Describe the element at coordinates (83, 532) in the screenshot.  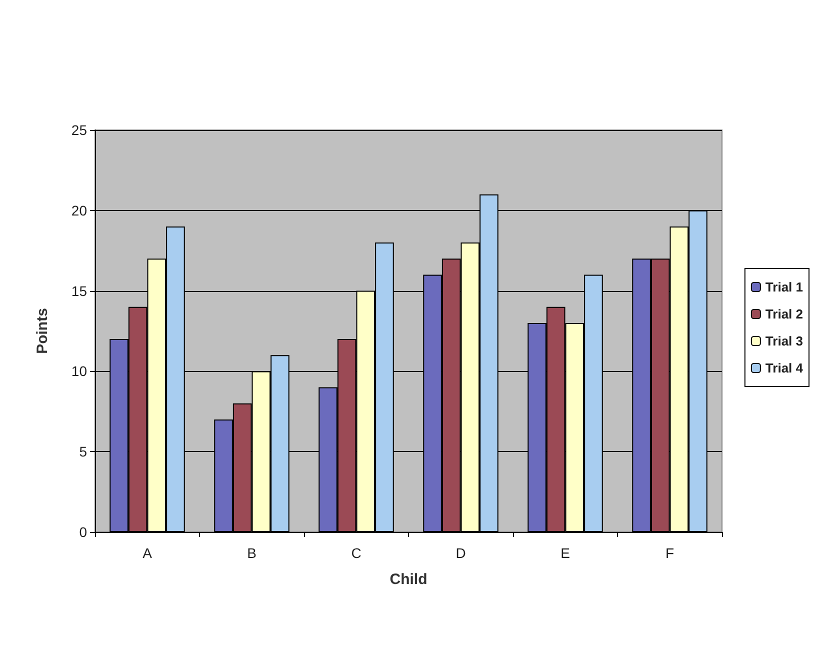
I see `y-tick-label: 0` at that location.